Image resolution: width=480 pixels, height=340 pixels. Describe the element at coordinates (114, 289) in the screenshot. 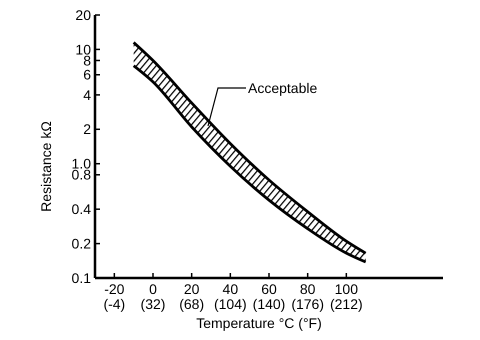

I see `x-tick-label: -20` at that location.